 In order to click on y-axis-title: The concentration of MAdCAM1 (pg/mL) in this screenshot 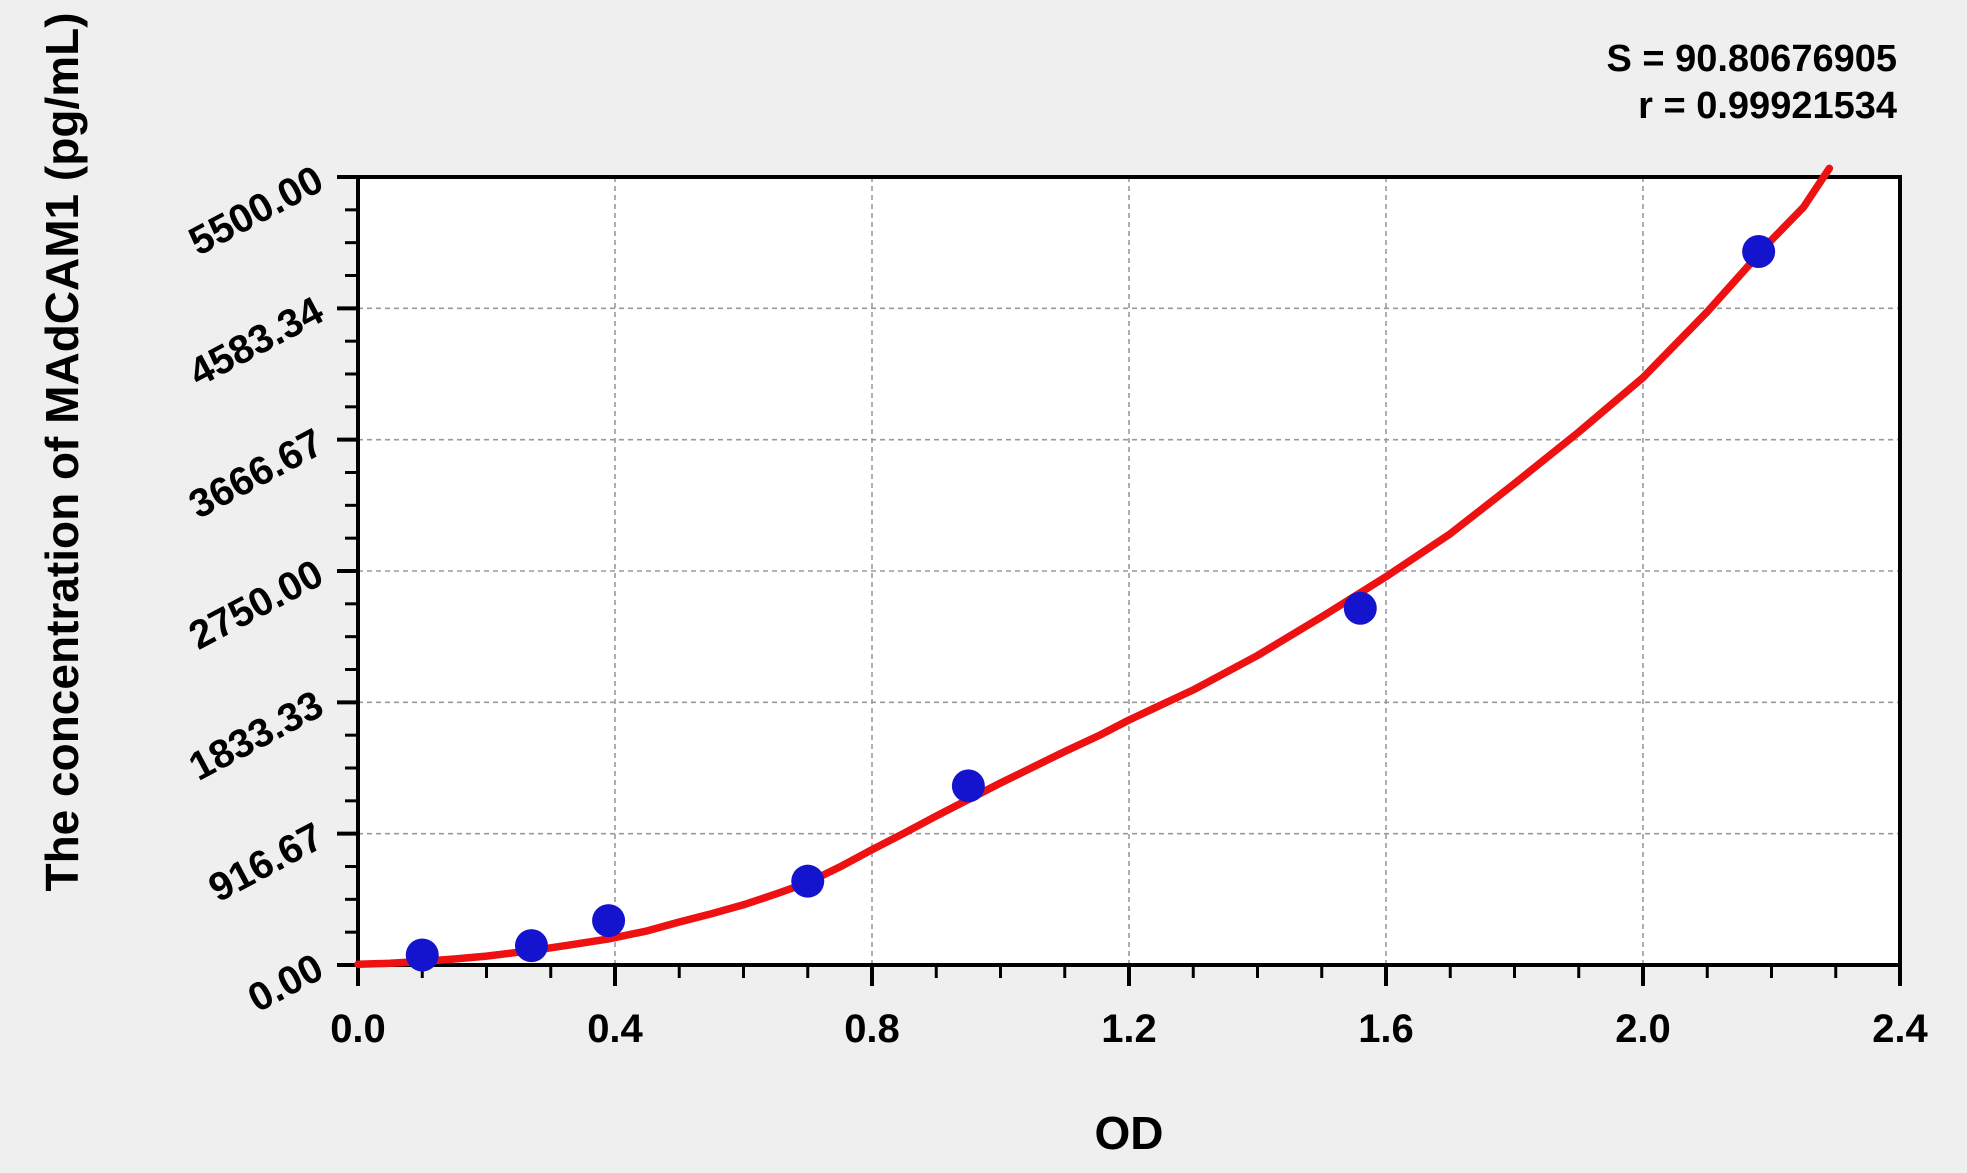, I will do `click(62, 452)`.